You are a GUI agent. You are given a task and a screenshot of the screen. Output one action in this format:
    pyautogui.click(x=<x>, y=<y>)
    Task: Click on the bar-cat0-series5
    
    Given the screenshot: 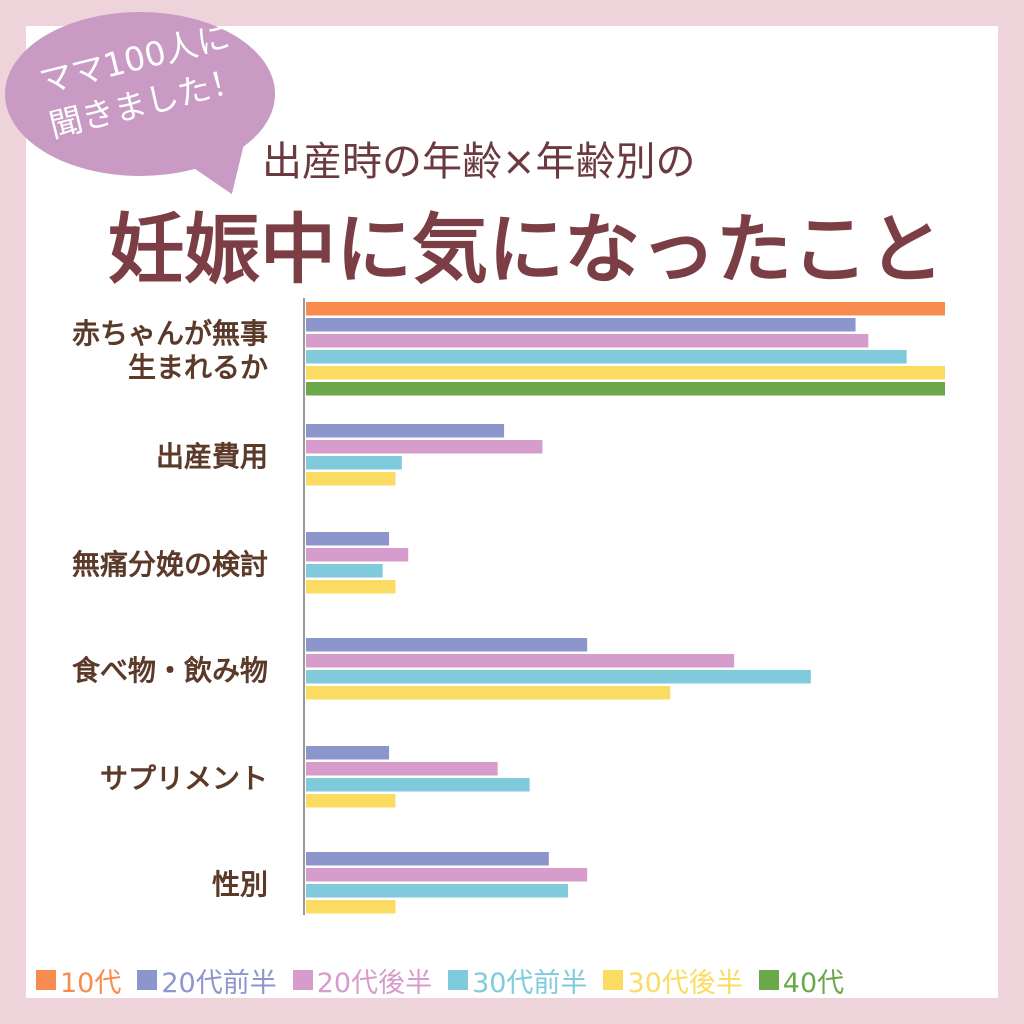 What is the action you would take?
    pyautogui.click(x=625, y=389)
    